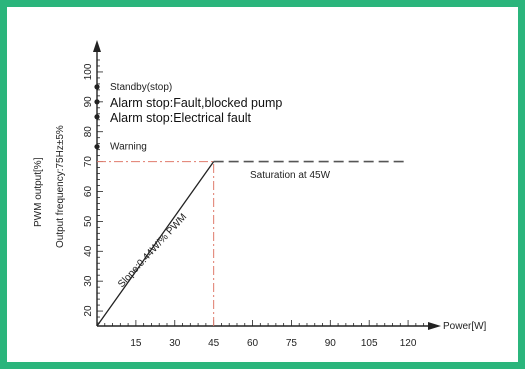 The width and height of the screenshot is (525, 369). Describe the element at coordinates (88, 71) in the screenshot. I see `y-tick-label: 100` at that location.